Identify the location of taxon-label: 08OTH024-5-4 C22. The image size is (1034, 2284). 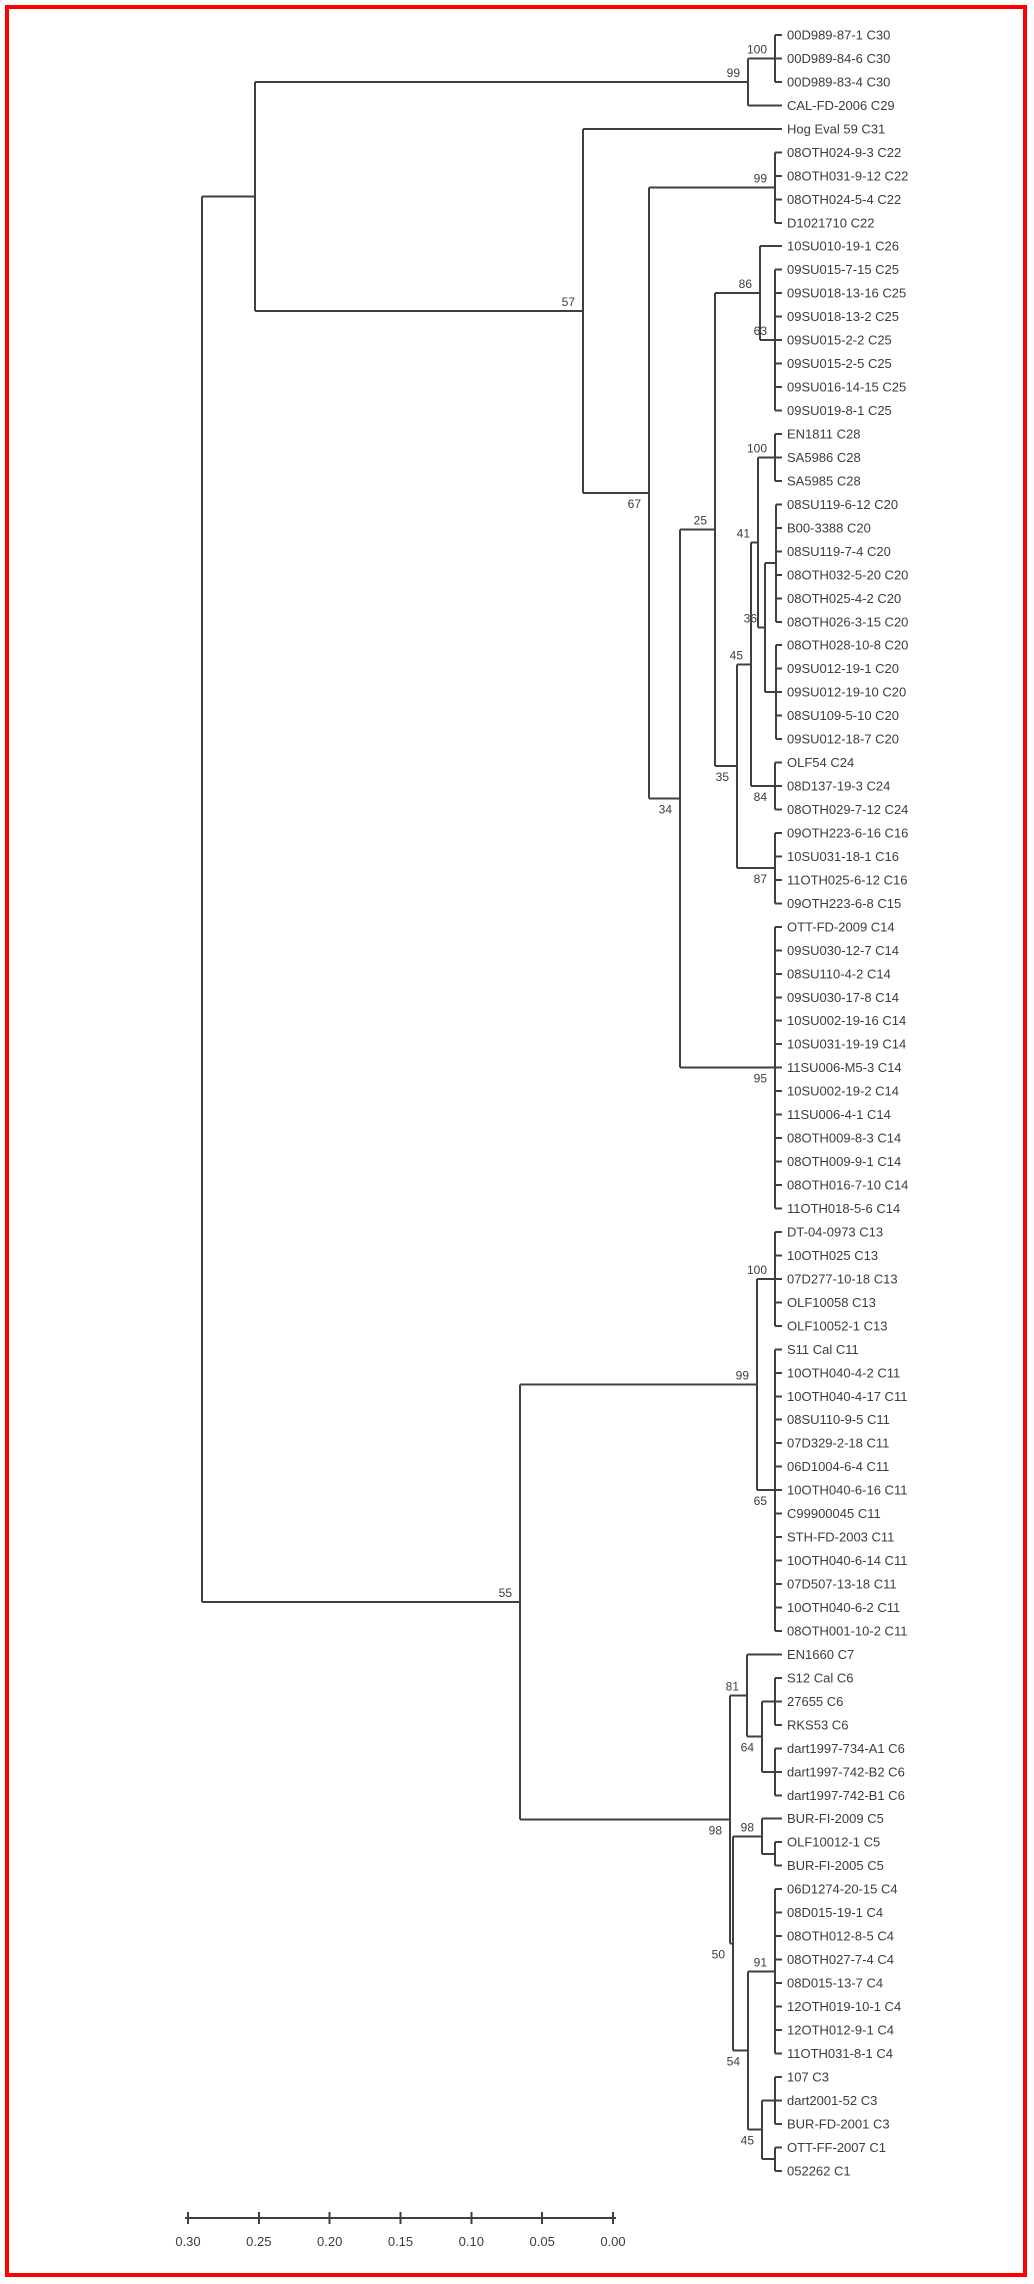
(844, 199).